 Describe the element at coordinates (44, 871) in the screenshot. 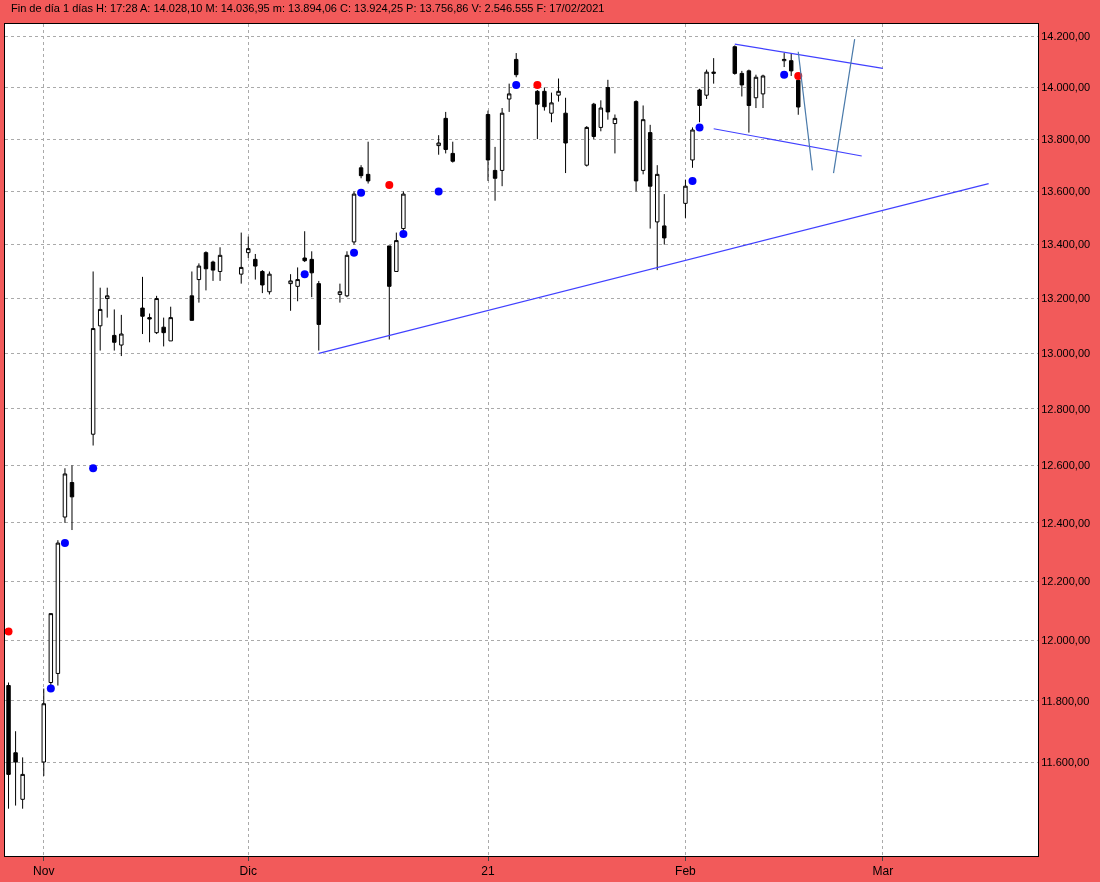

I see `x-tick-label: Nov` at that location.